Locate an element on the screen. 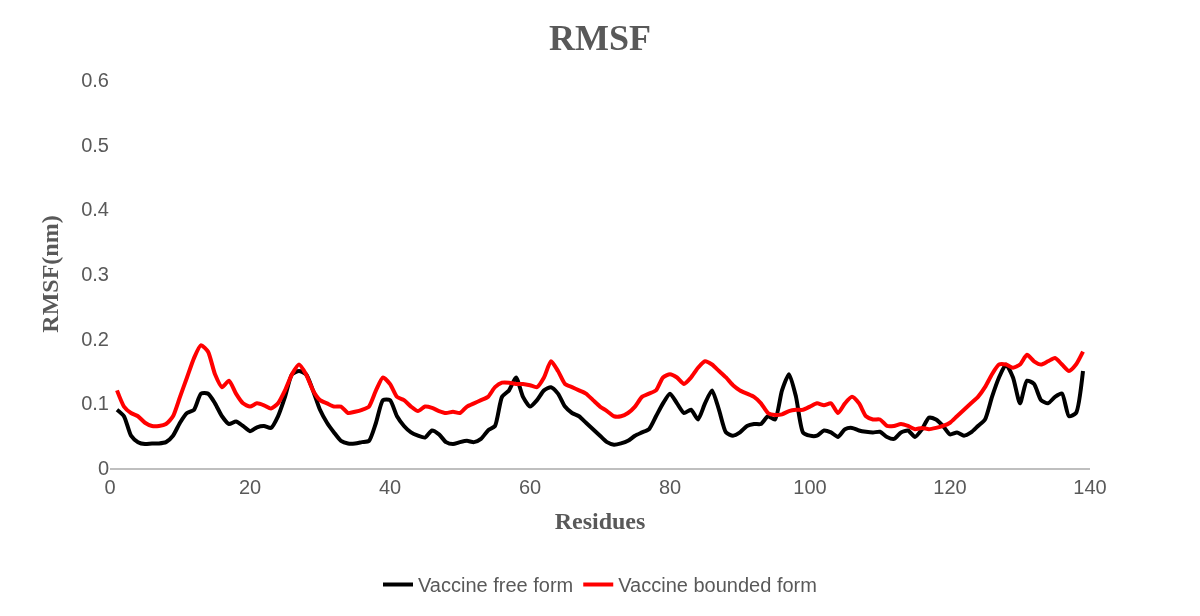 The height and width of the screenshot is (616, 1200). x-tick-label: 100 is located at coordinates (810, 487).